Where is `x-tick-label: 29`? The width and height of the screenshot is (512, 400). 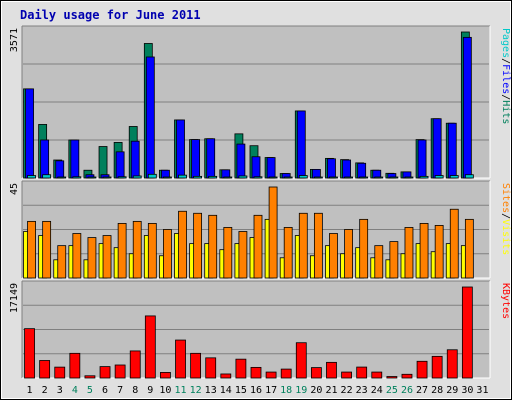
x-tick-label: 29 is located at coordinates (452, 390).